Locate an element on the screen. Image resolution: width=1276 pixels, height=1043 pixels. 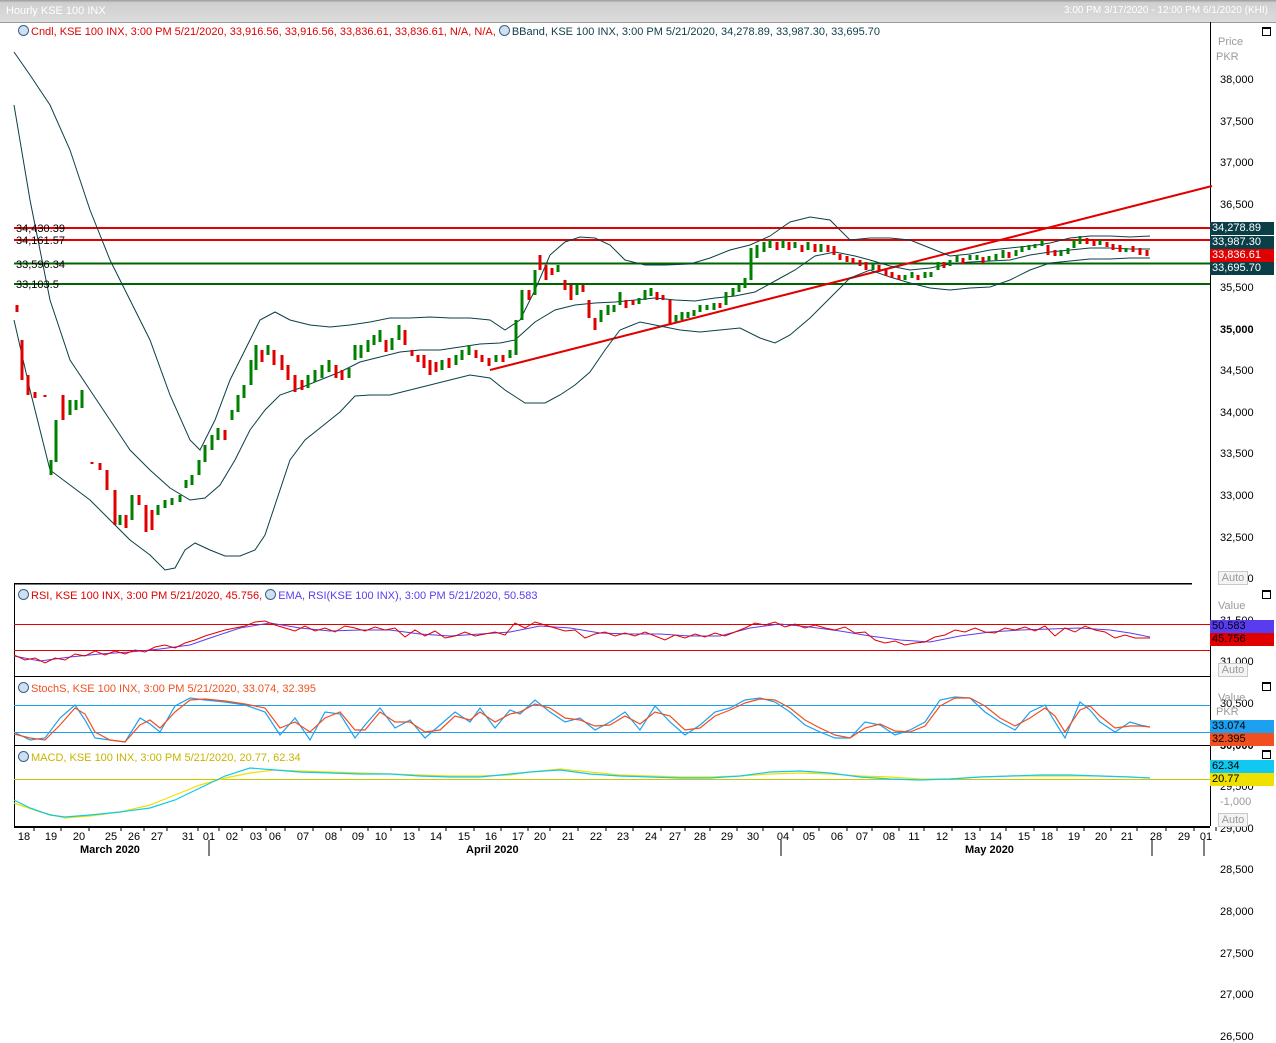
day-tick-label: 04 is located at coordinates (783, 837).